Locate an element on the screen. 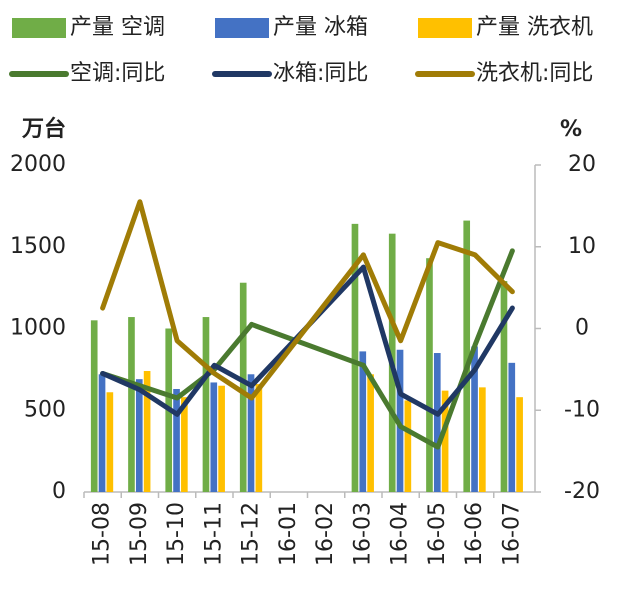 Image resolution: width=622 pixels, height=603 pixels. x-tick-label: 15-10 is located at coordinates (176, 534).